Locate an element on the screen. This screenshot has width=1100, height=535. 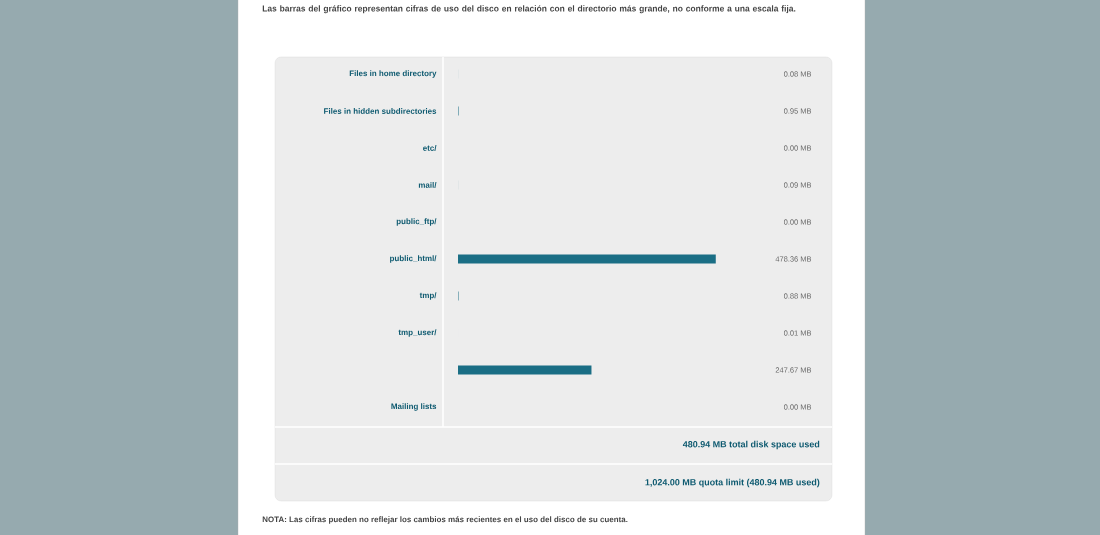
bar is located at coordinates (587, 259).